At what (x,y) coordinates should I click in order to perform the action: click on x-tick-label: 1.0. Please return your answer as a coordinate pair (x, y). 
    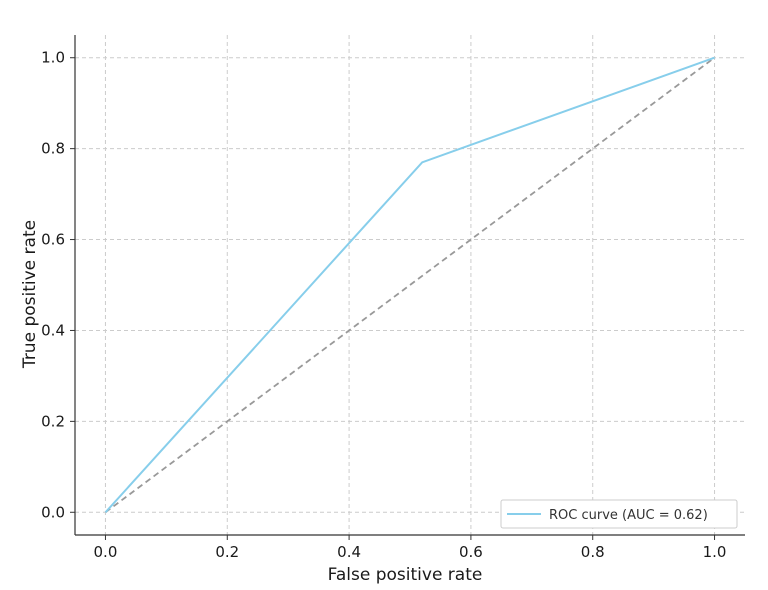
    Looking at the image, I should click on (715, 552).